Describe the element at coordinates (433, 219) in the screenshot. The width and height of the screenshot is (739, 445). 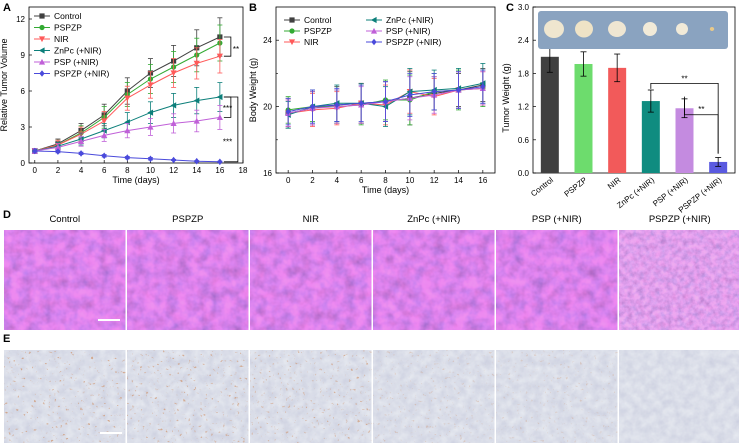
I see `he-caption-znpc-nir: ZnPc (+NIR)` at that location.